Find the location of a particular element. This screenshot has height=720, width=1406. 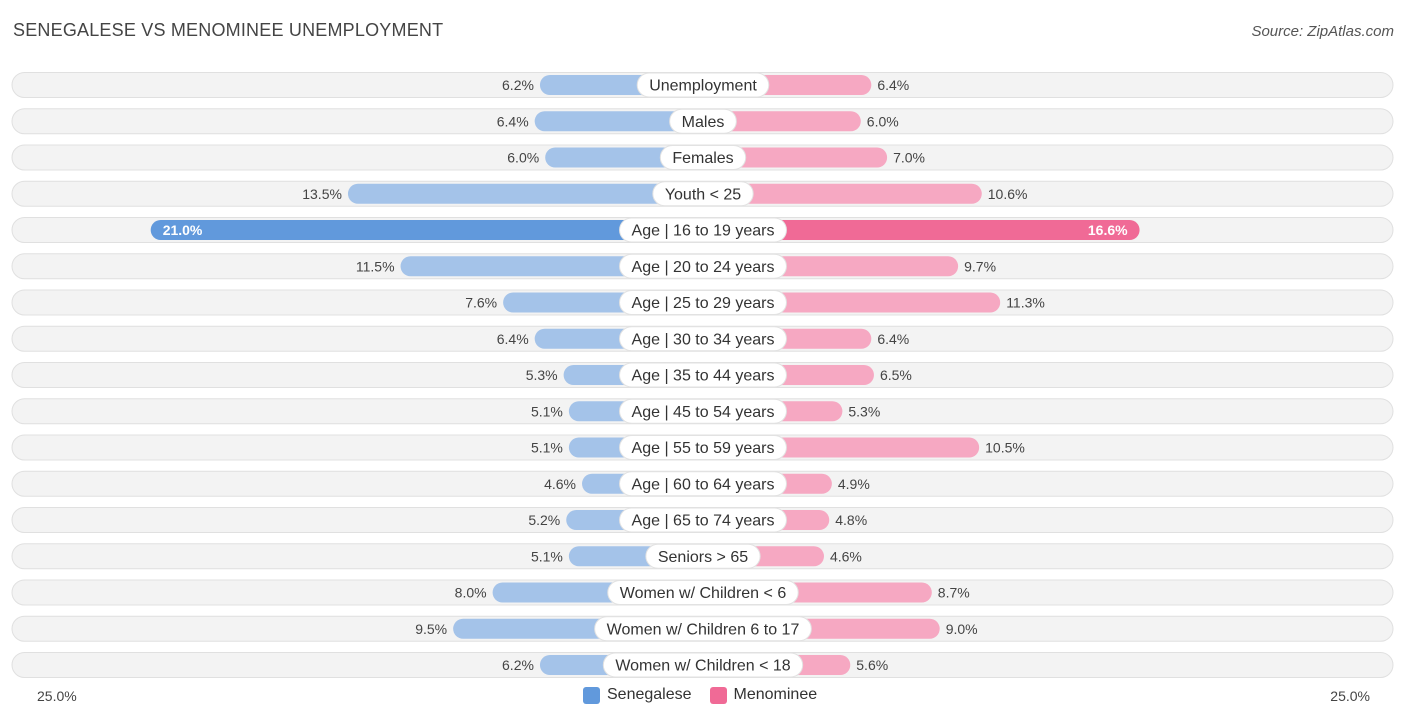

bar-senegalese-age-16-to-19-years is located at coordinates (426, 230).